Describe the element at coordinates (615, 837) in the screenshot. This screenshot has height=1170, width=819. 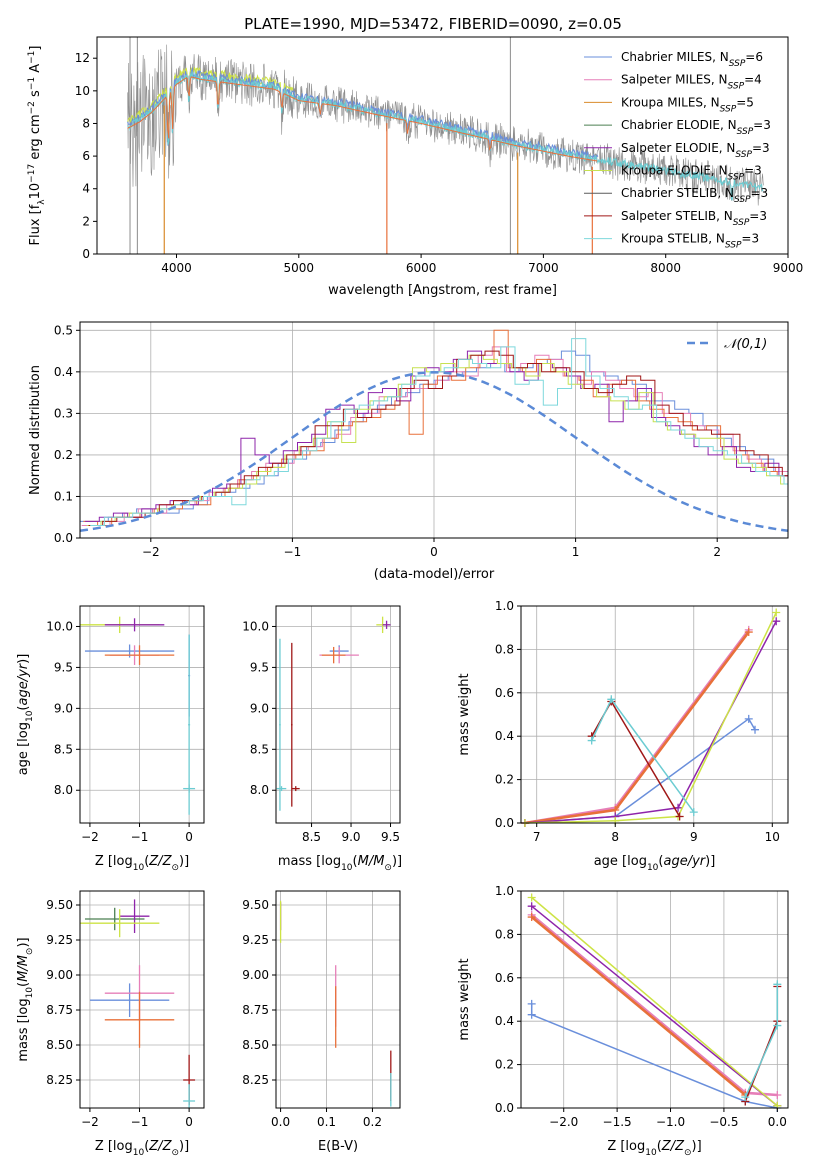
I see `x-tick-label: 8` at that location.